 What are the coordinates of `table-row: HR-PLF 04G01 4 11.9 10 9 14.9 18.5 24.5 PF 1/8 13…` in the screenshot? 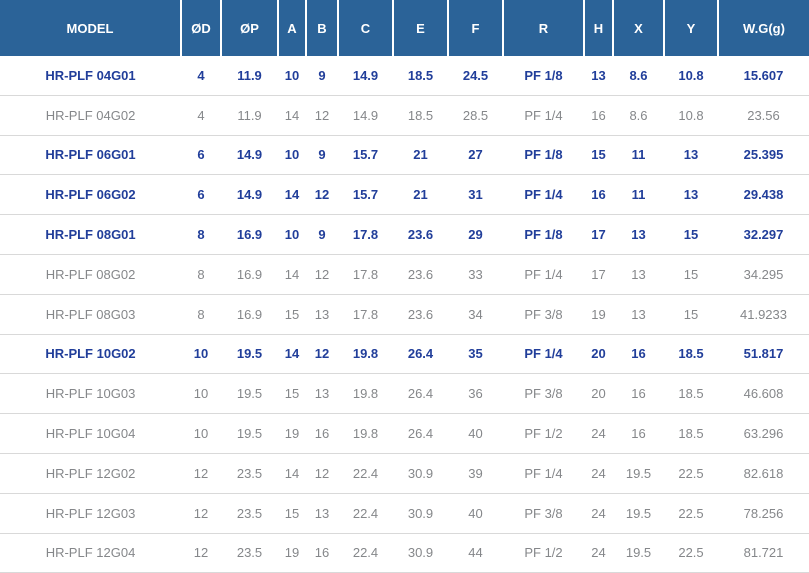 It's located at (404, 76).